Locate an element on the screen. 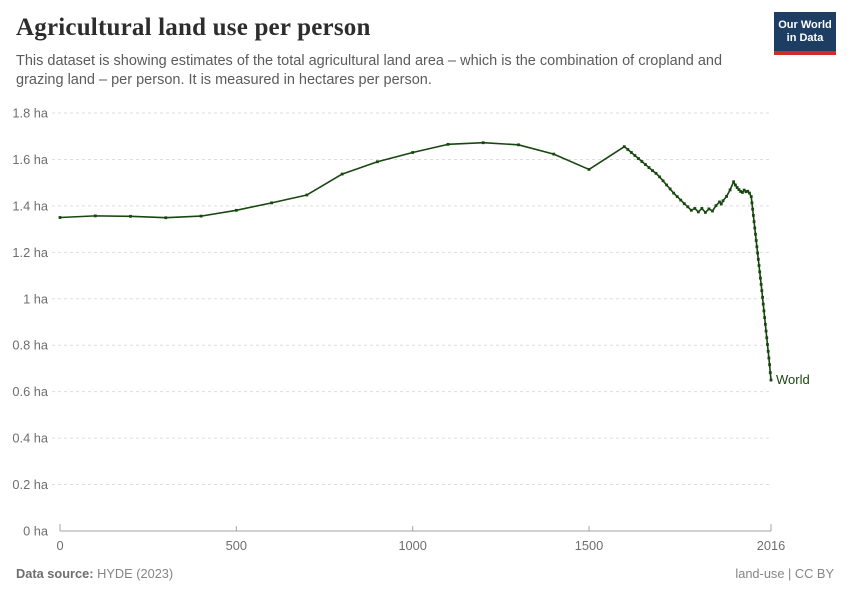 Image resolution: width=850 pixels, height=600 pixels. owid-logo: Our World in Data is located at coordinates (805, 33).